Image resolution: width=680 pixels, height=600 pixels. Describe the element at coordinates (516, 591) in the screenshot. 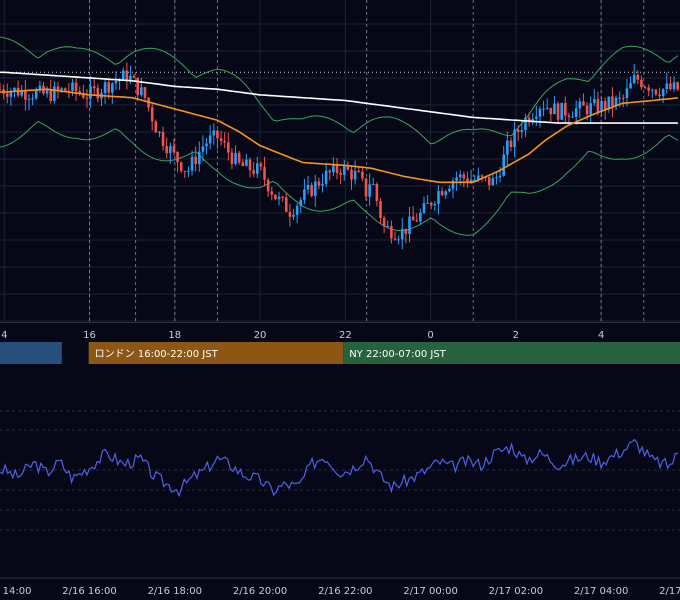

I see `osc-x-tick-label: 2/17 02:00` at that location.